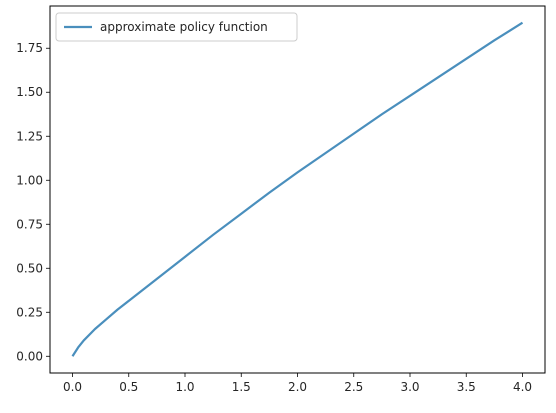 The height and width of the screenshot is (413, 556). I want to click on legend-label: approximate policy function, so click(184, 27).